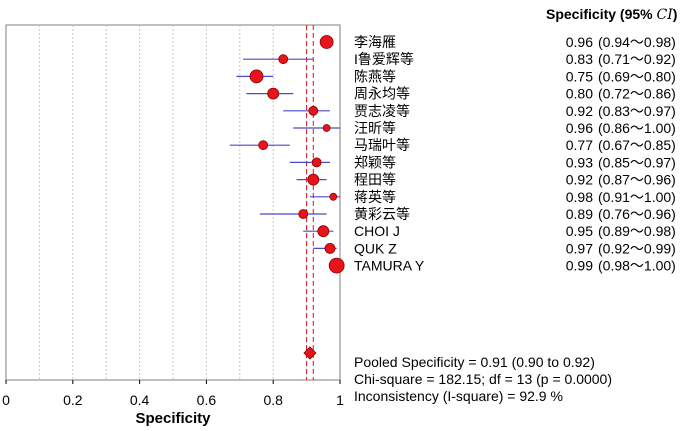 Image resolution: width=700 pixels, height=431 pixels. I want to click on study-ci: (0.89～0.98), so click(637, 231).